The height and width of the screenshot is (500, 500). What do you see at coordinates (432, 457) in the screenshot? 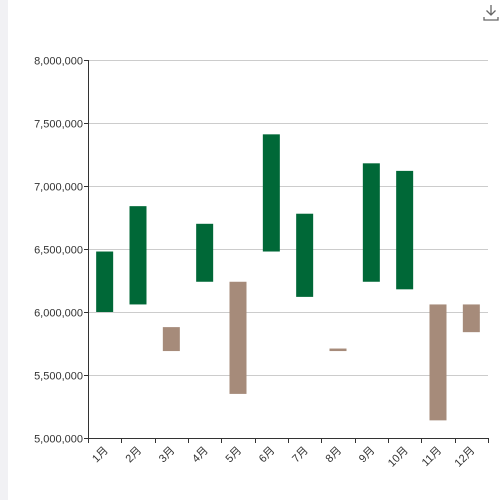
I see `x-tick-label: 11月` at bounding box center [432, 457].